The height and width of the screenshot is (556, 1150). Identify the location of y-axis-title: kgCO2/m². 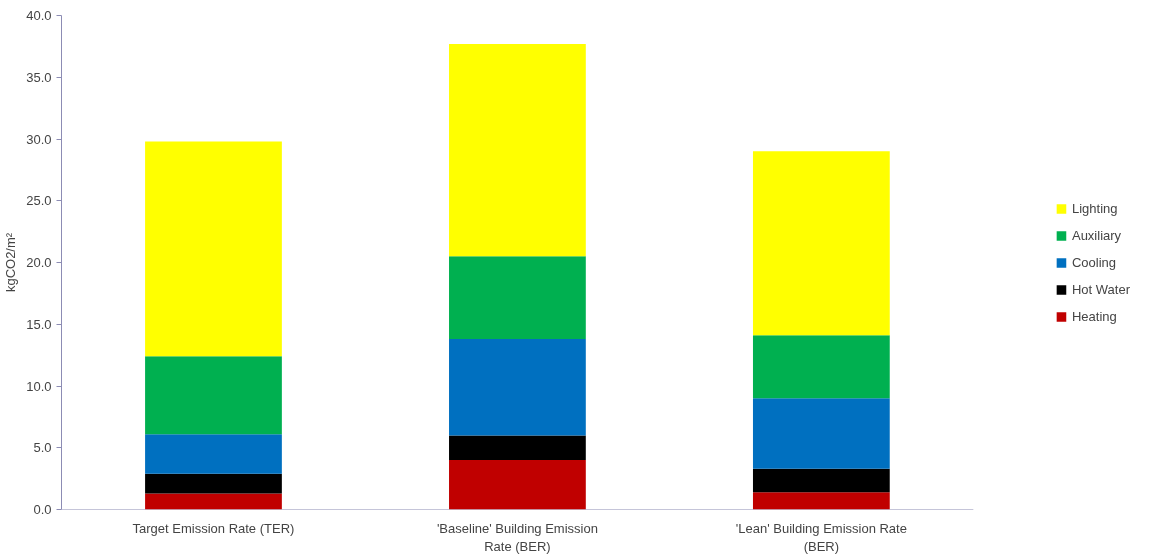
(11, 262).